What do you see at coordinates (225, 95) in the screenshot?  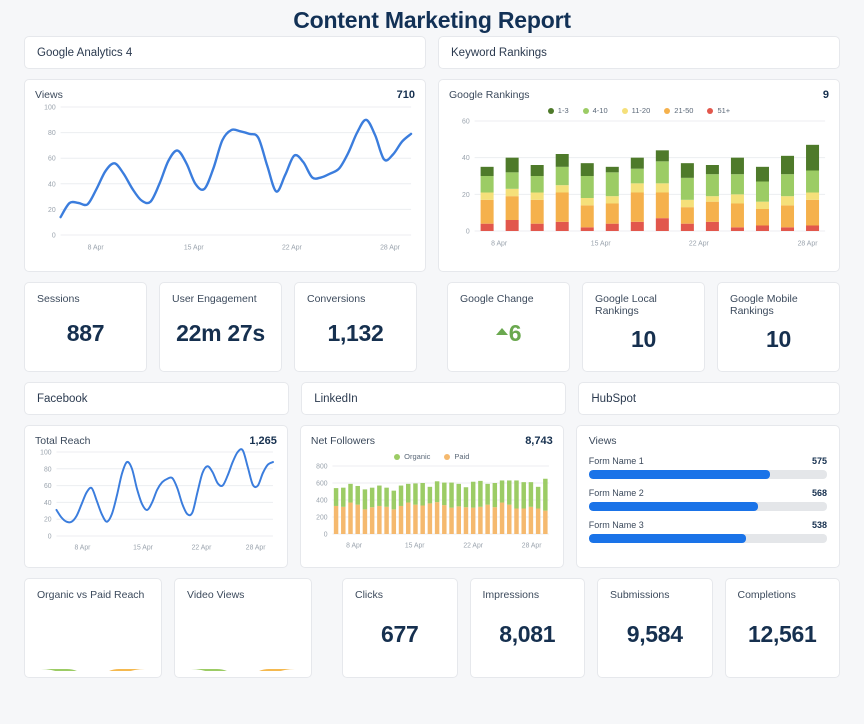 I see `chart-header: Views 710` at bounding box center [225, 95].